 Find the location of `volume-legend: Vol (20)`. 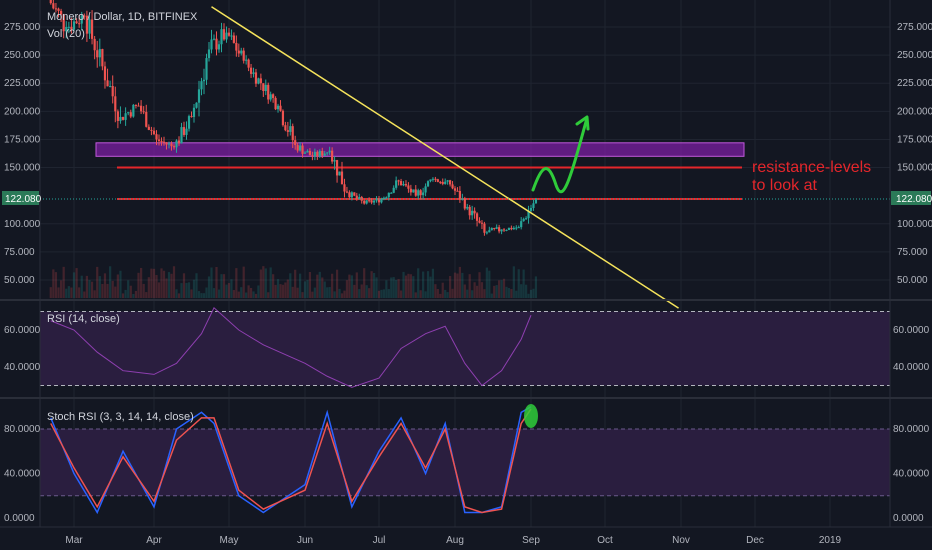

volume-legend: Vol (20) is located at coordinates (66, 34).